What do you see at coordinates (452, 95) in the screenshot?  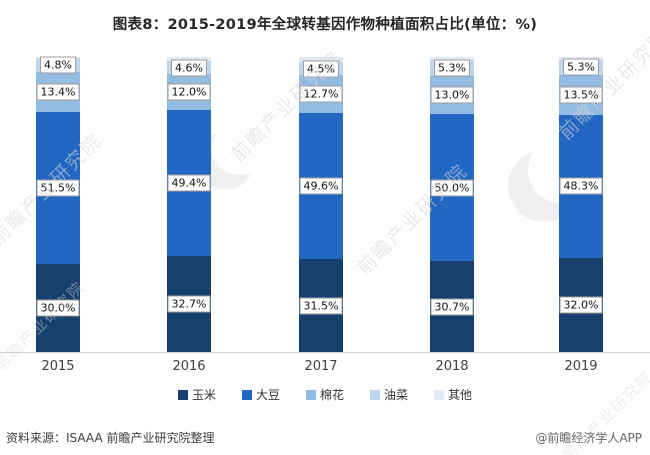 I see `data-label-棉花: 13.0%` at bounding box center [452, 95].